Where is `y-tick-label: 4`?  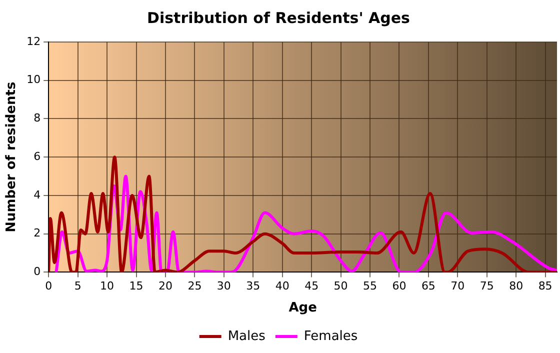 y-tick-label: 4 is located at coordinates (37, 195).